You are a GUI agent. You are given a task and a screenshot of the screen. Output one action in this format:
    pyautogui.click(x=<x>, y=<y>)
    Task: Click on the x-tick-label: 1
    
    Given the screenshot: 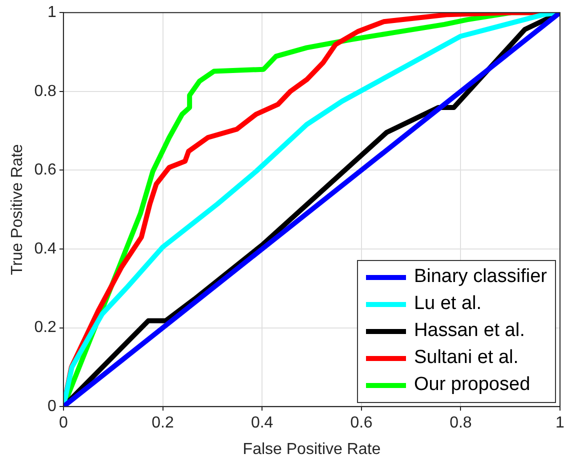 What is the action you would take?
    pyautogui.click(x=560, y=423)
    